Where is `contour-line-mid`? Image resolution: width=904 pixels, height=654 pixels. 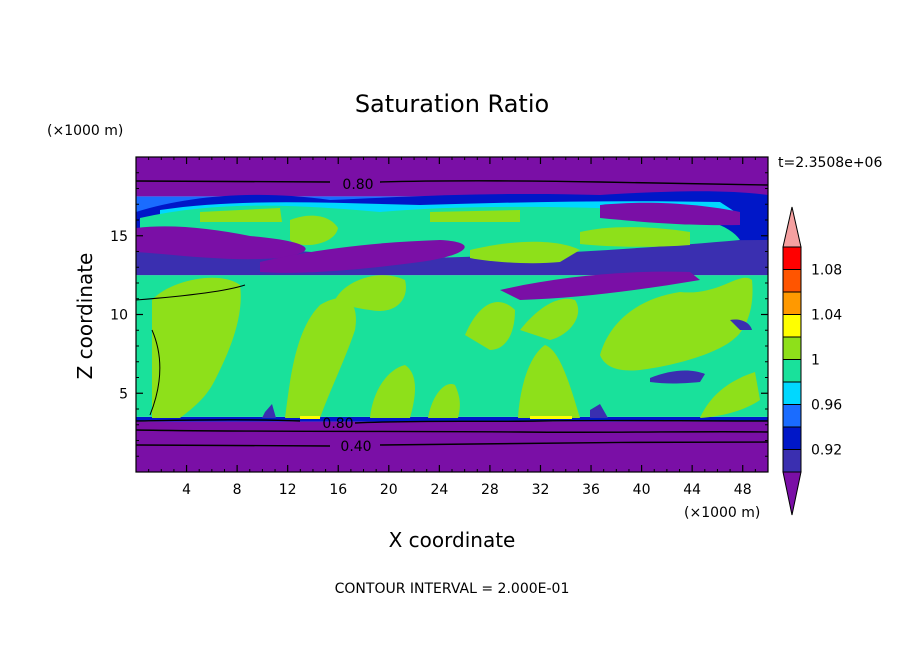 contour-line-mid is located at coordinates (191, 350).